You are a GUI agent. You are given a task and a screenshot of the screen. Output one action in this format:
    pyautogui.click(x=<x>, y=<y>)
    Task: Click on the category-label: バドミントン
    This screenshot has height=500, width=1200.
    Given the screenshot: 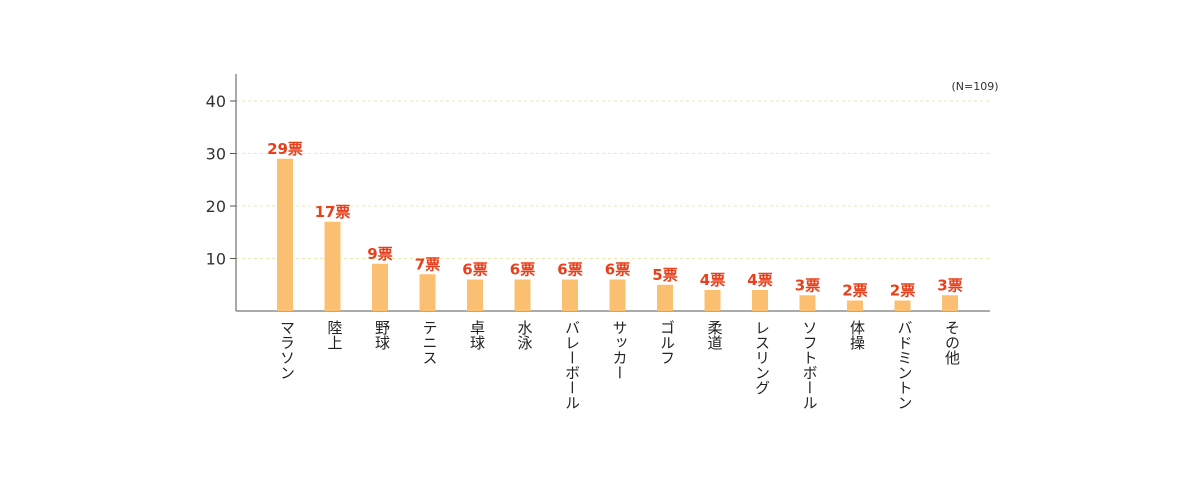 What is the action you would take?
    pyautogui.click(x=905, y=365)
    